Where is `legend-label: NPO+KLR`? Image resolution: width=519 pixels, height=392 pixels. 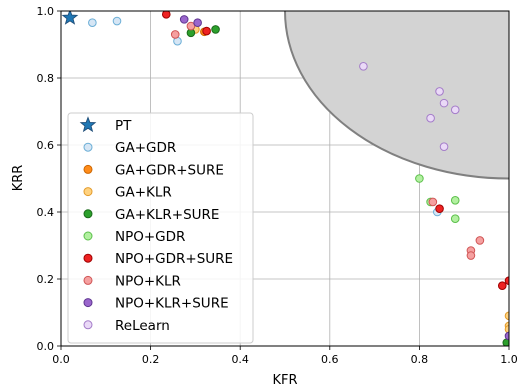 legend-label: NPO+KLR is located at coordinates (148, 281).